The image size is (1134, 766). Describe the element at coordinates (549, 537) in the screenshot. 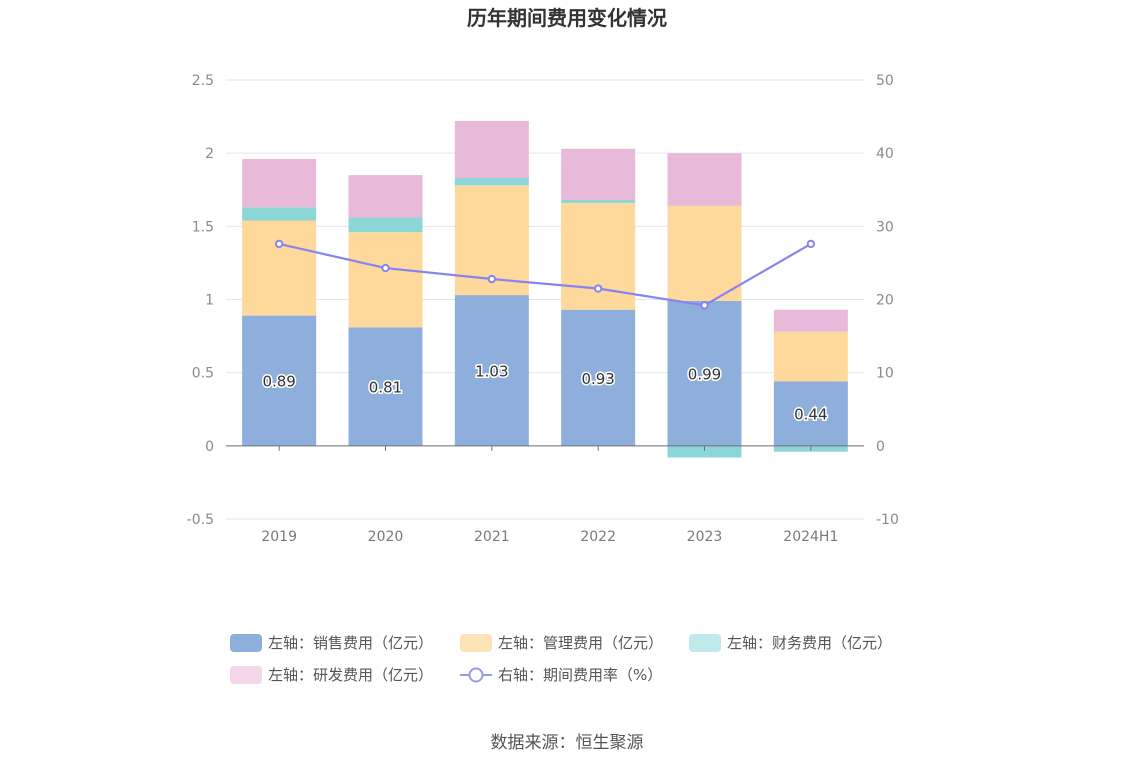

I see `category-labels: 2019 2020 2021 2022 2023 2024H1` at that location.